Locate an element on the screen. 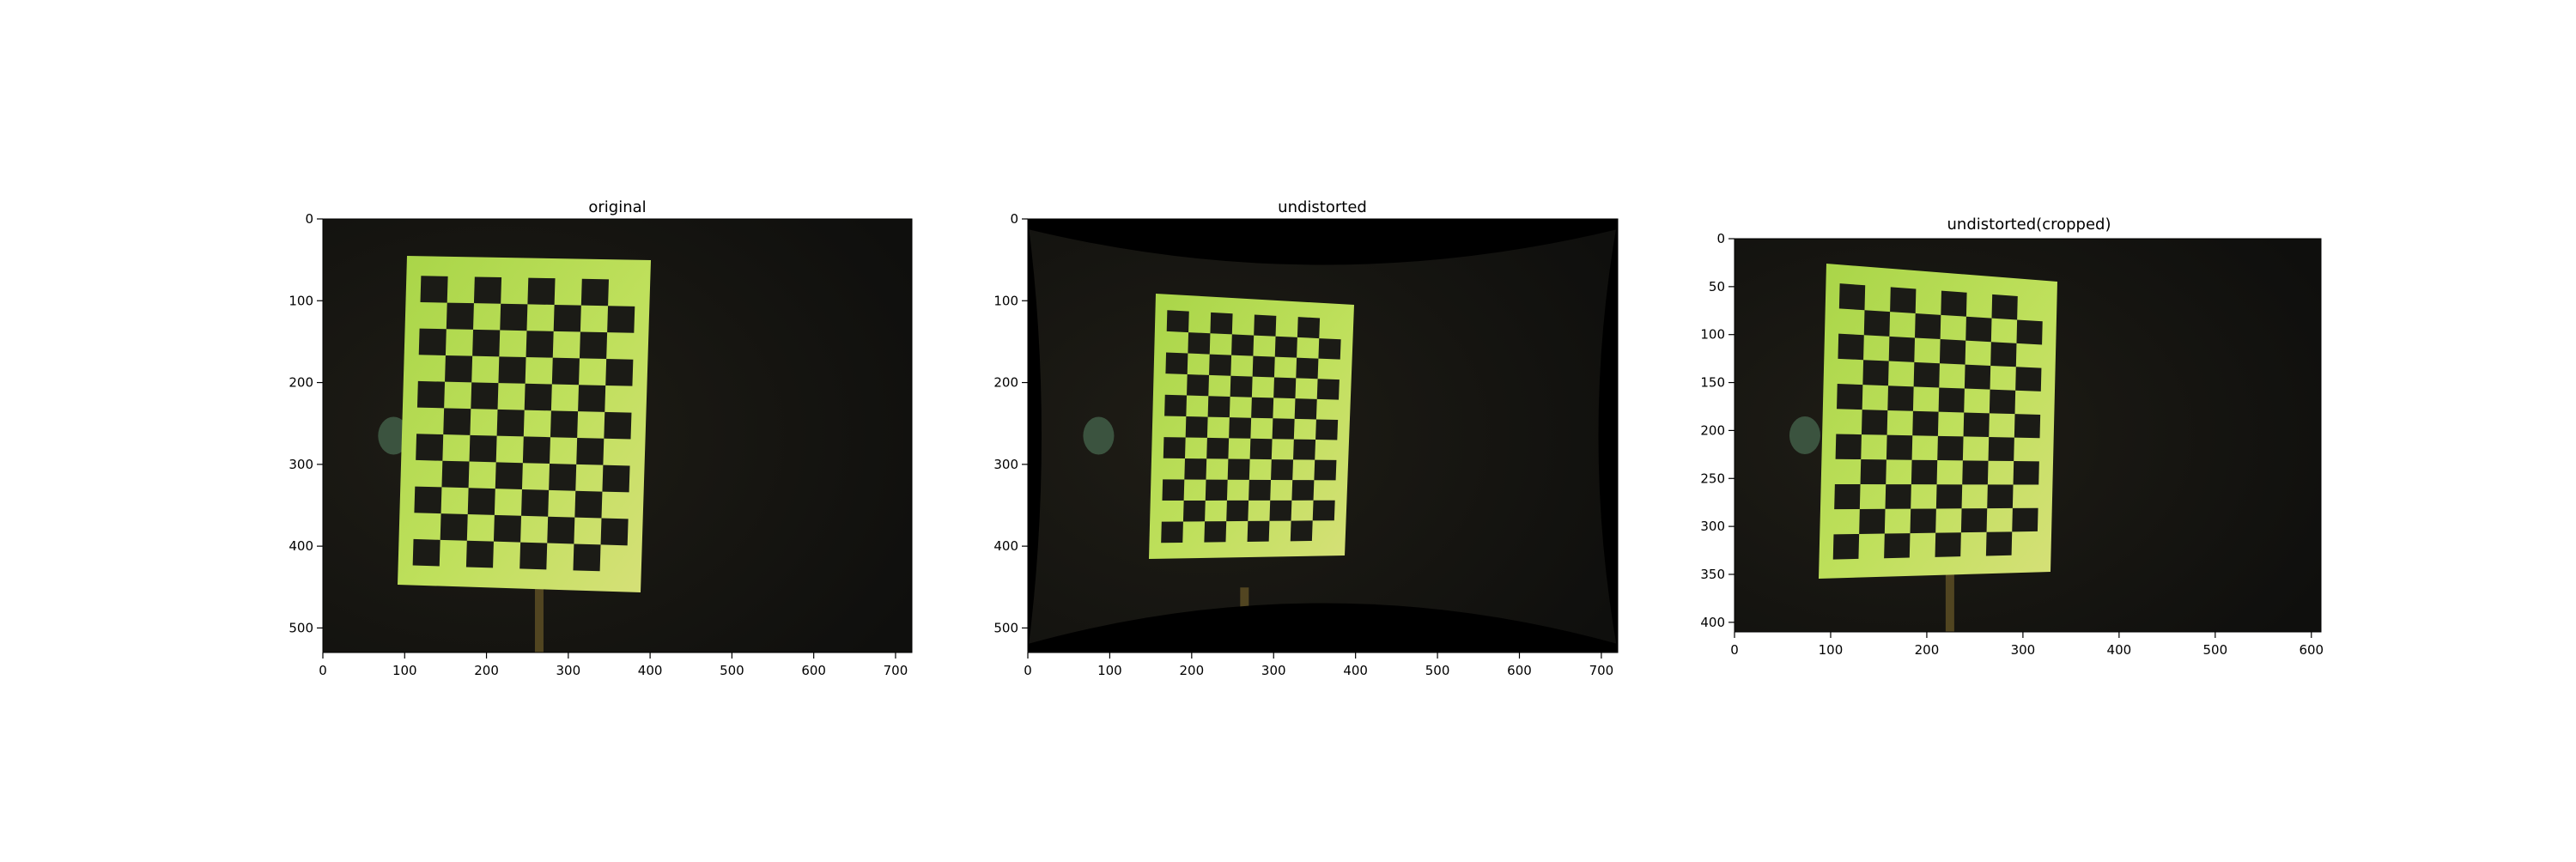  panel-cropped-image is located at coordinates (2028, 435).